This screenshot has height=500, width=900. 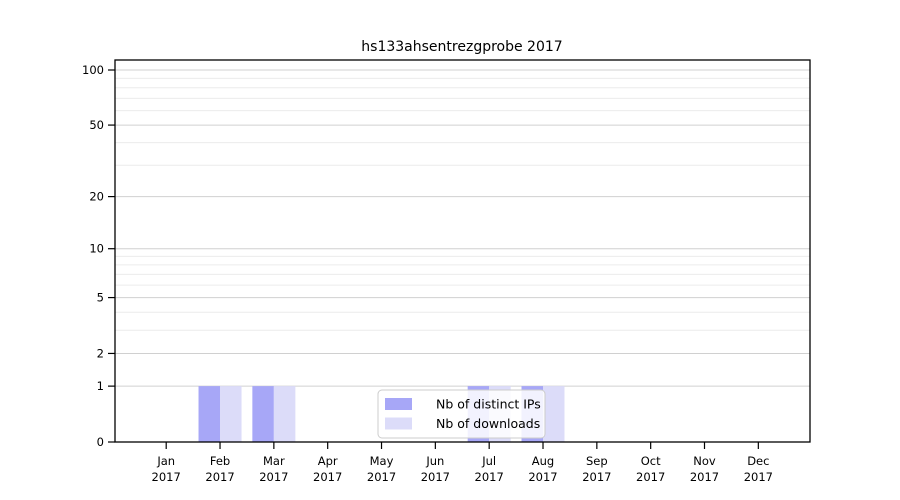 I want to click on legend: Nb of distinct IPs Nb of downloads, so click(x=461, y=414).